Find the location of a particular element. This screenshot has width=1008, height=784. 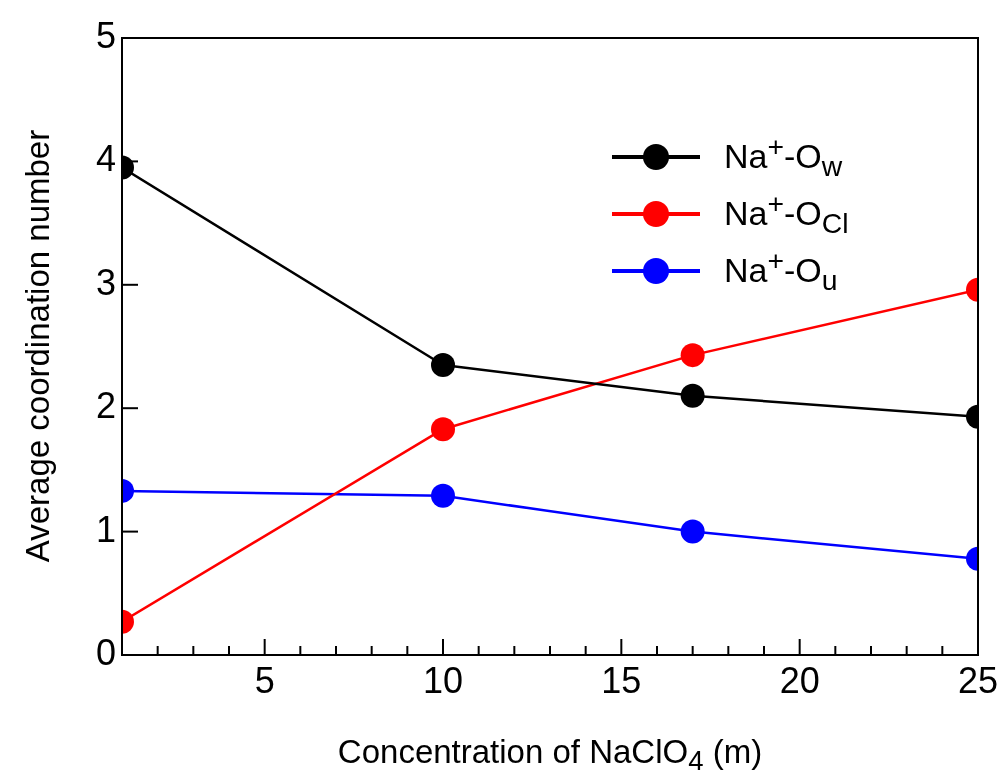

y-tick-label: 5 is located at coordinates (105, 35).